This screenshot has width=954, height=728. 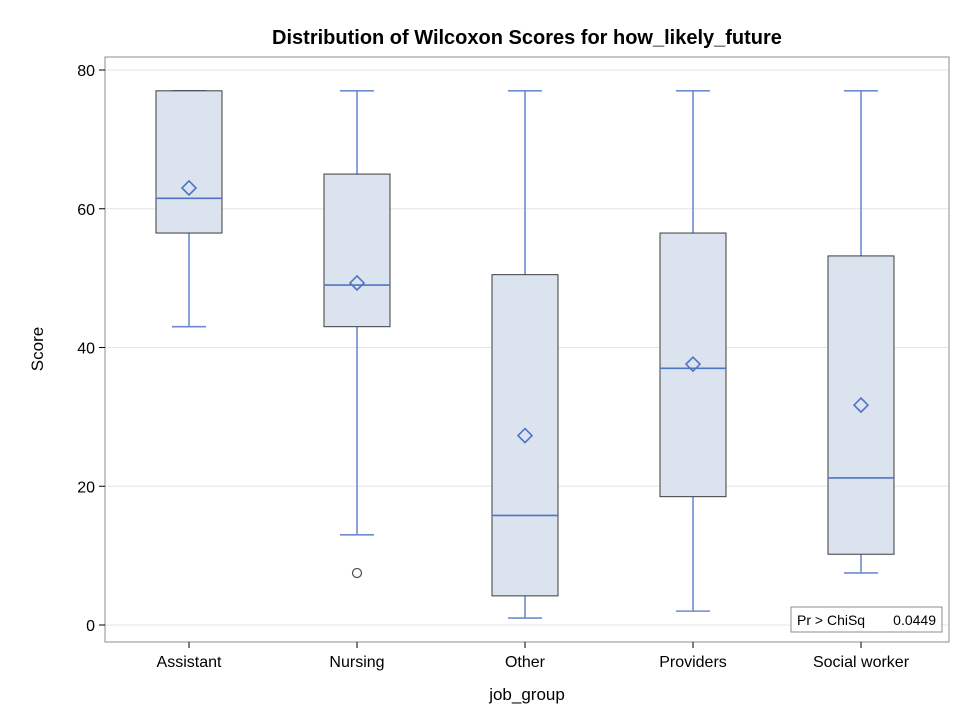 I want to click on x-tick-label: Providers, so click(x=693, y=662).